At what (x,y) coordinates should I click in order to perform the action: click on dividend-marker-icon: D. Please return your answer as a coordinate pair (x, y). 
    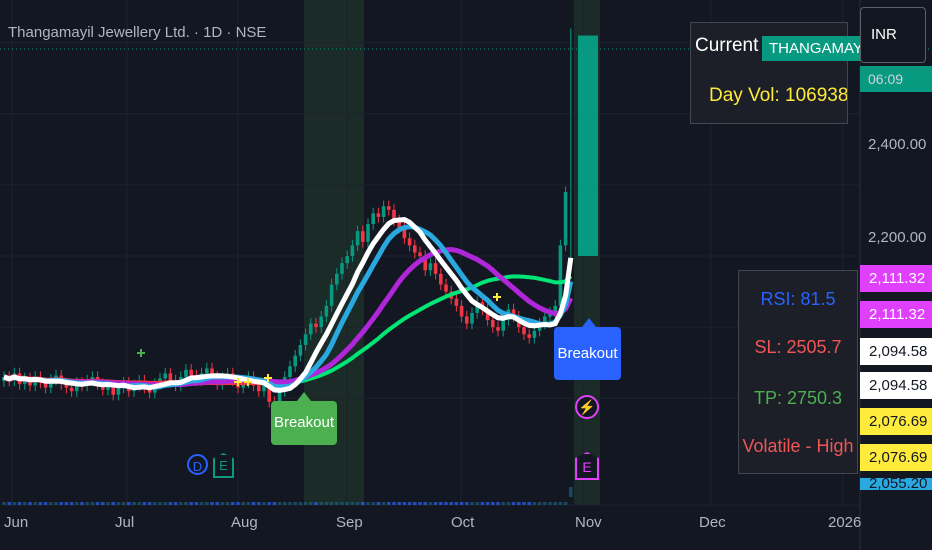
    Looking at the image, I should click on (197, 464).